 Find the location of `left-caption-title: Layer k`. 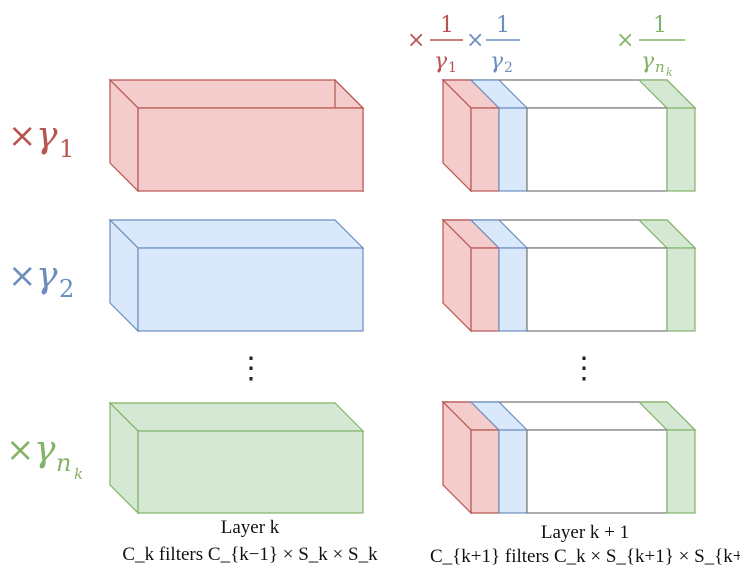

left-caption-title: Layer k is located at coordinates (250, 527).